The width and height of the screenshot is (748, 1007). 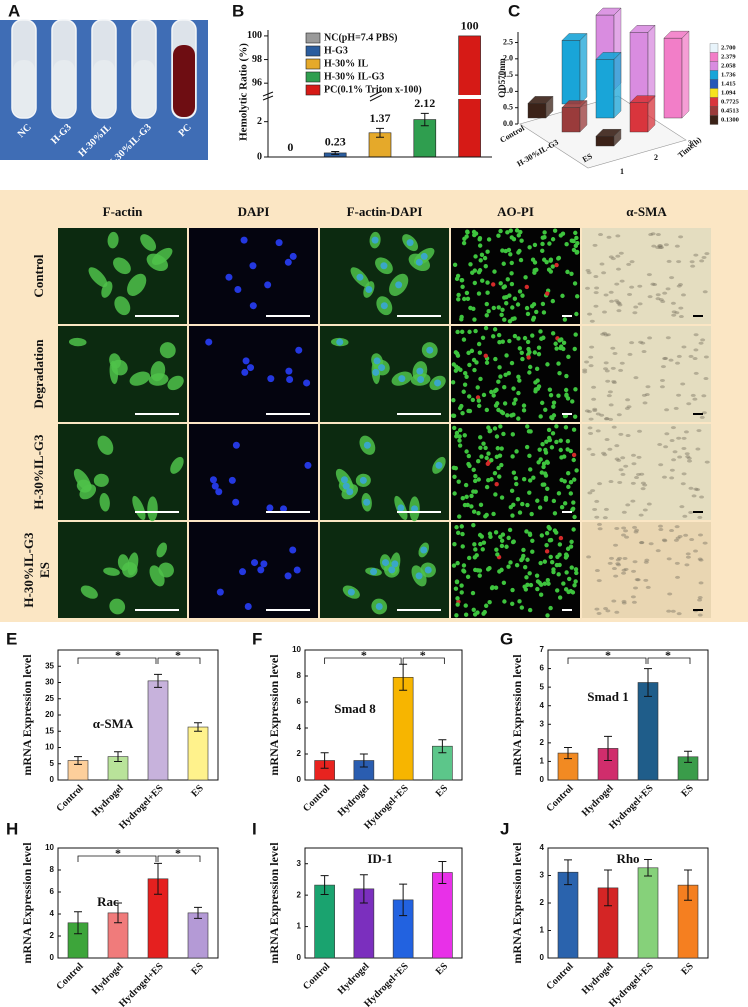 What do you see at coordinates (639, 117) in the screenshot?
I see `bar-front` at bounding box center [639, 117].